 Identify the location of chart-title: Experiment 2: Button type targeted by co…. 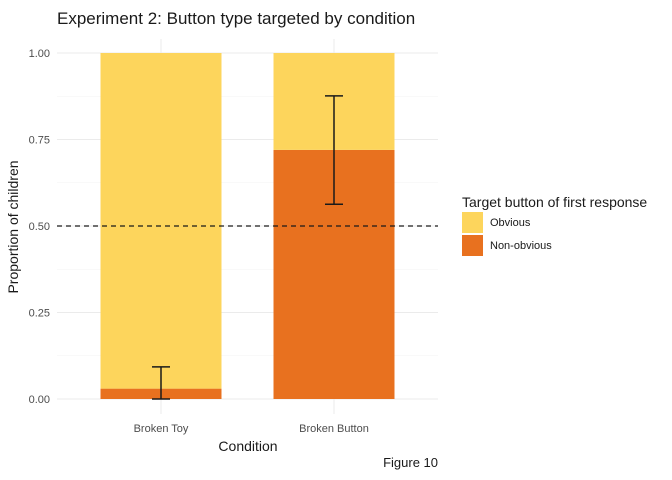
(236, 18).